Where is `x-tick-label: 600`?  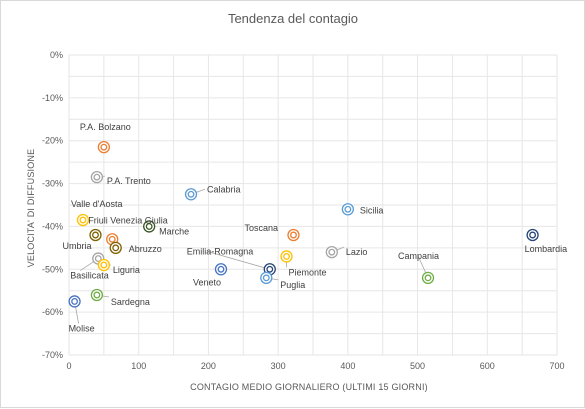 x-tick-label: 600 is located at coordinates (487, 366).